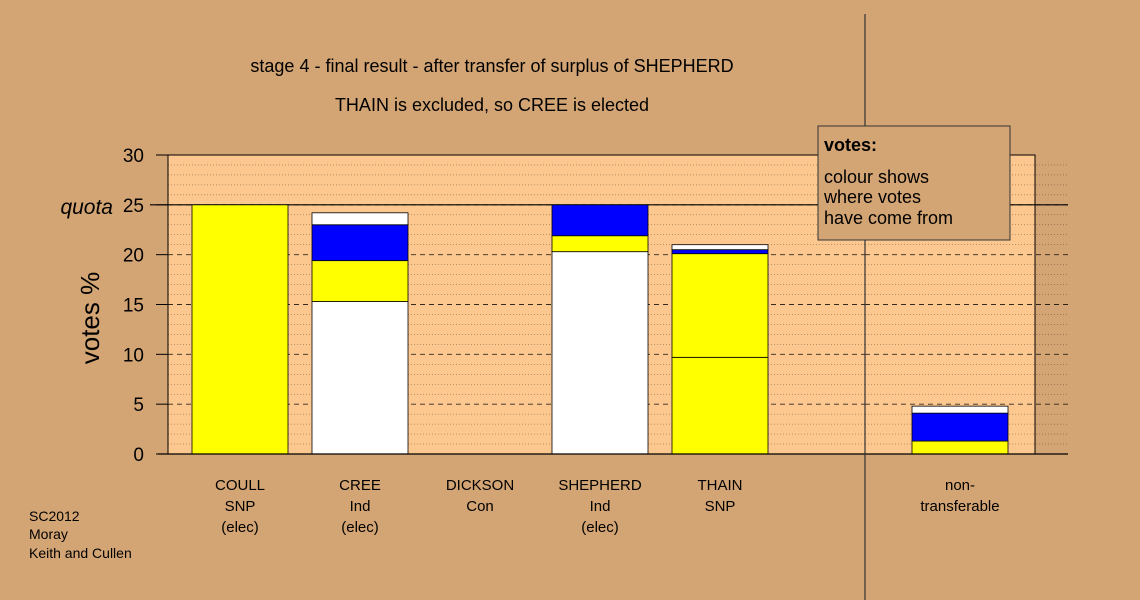 This screenshot has width=1140, height=600. Describe the element at coordinates (959, 506) in the screenshot. I see `category-label: transferable` at that location.